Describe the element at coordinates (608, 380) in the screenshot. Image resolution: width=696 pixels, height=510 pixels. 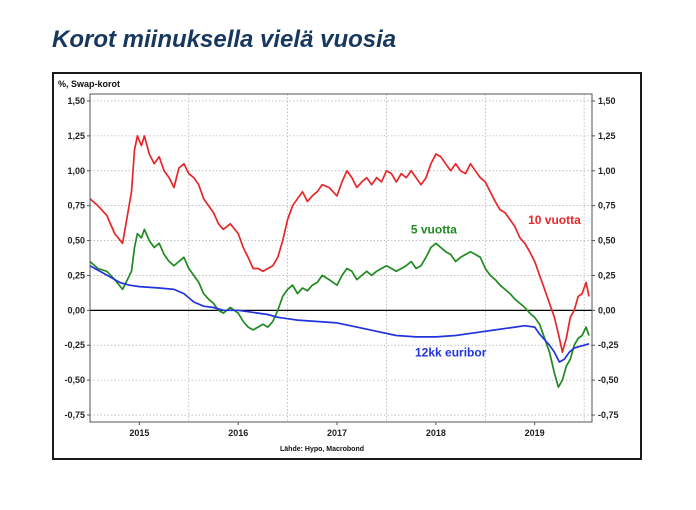
I see `y-tick-label-right: -0,50` at that location.